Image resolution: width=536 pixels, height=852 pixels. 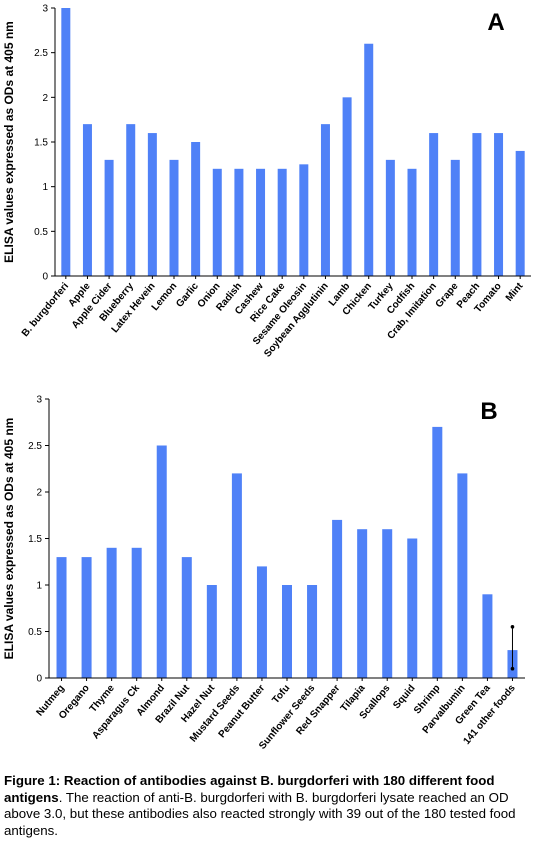 What do you see at coordinates (281, 694) in the screenshot?
I see `chart-b-category-label: Tofu` at bounding box center [281, 694].